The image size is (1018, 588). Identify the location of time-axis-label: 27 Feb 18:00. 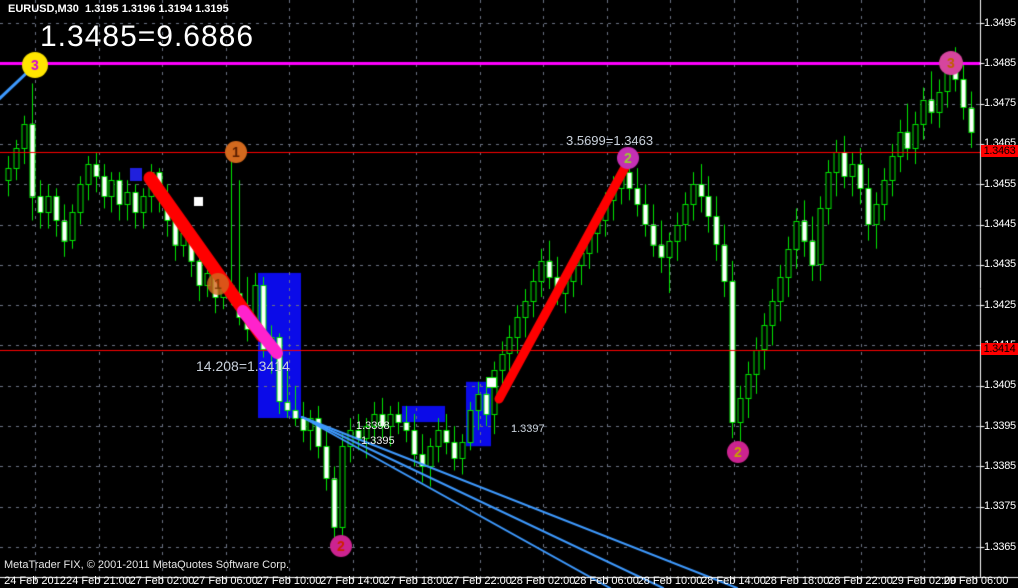
(416, 581).